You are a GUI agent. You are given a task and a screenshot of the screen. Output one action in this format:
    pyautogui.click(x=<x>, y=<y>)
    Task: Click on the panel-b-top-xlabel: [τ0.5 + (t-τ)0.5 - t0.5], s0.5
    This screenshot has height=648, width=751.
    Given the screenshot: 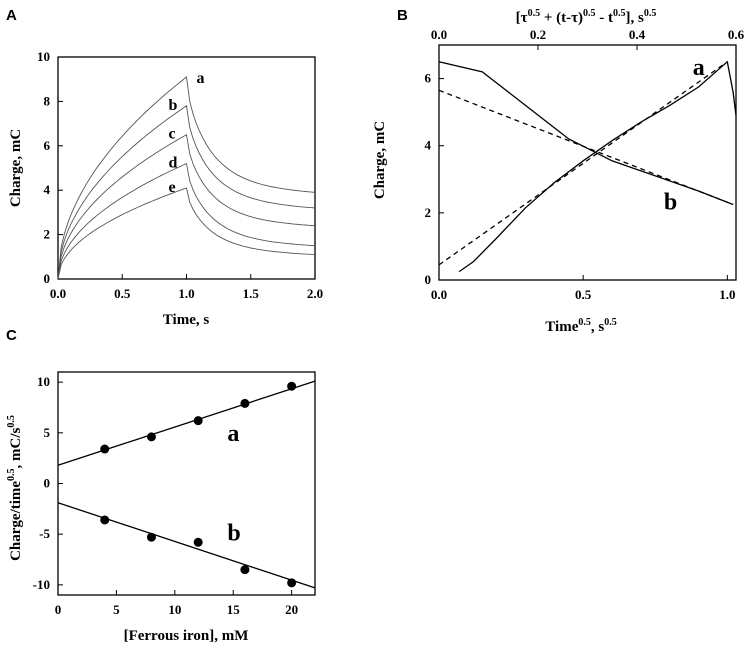 What is the action you would take?
    pyautogui.click(x=586, y=17)
    